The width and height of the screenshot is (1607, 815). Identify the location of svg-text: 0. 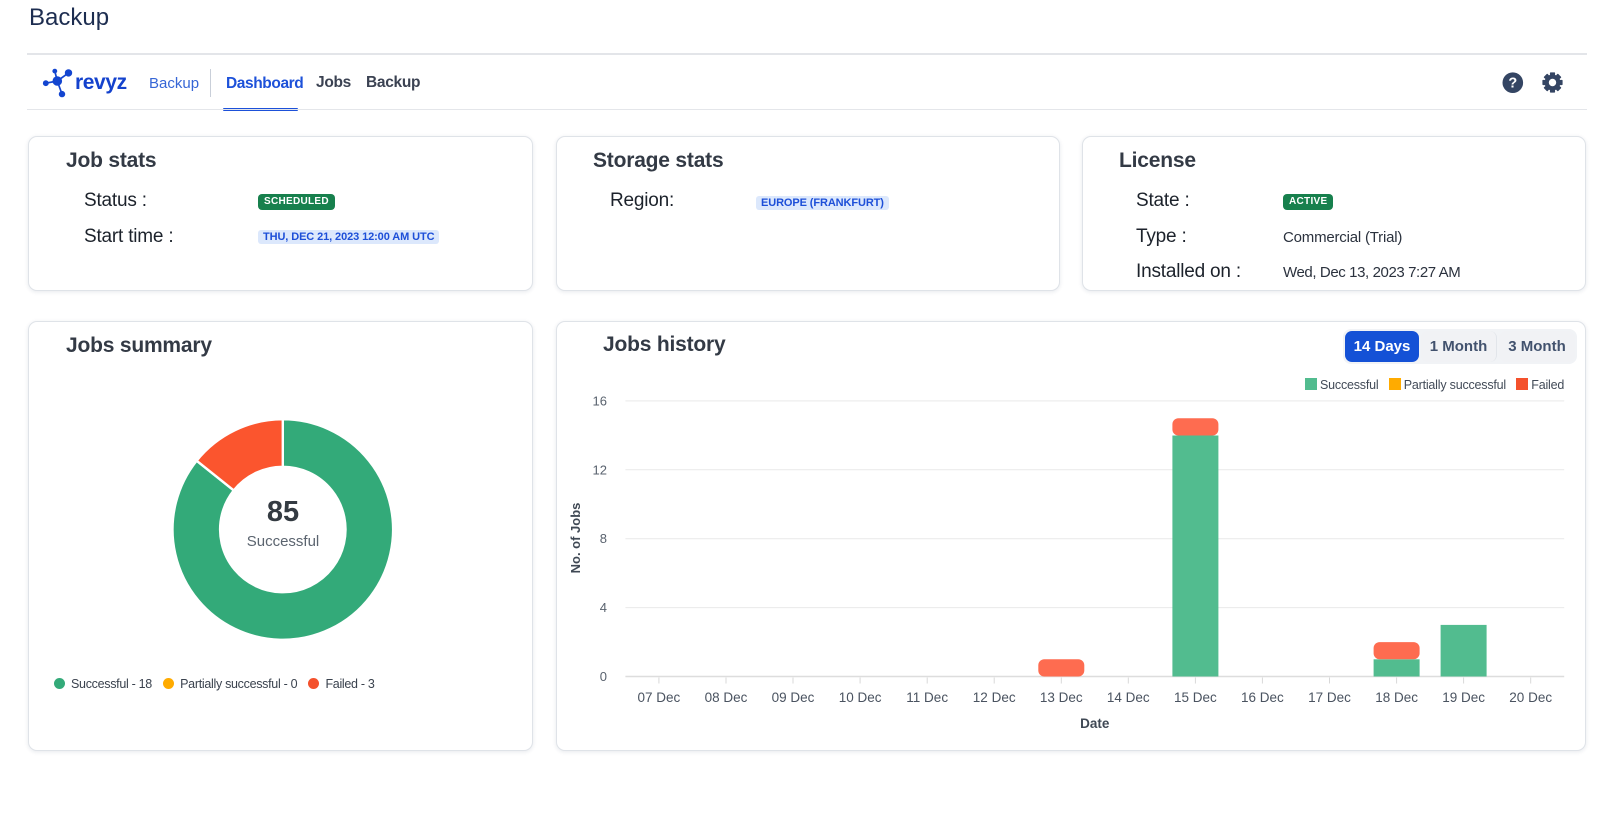
(603, 676).